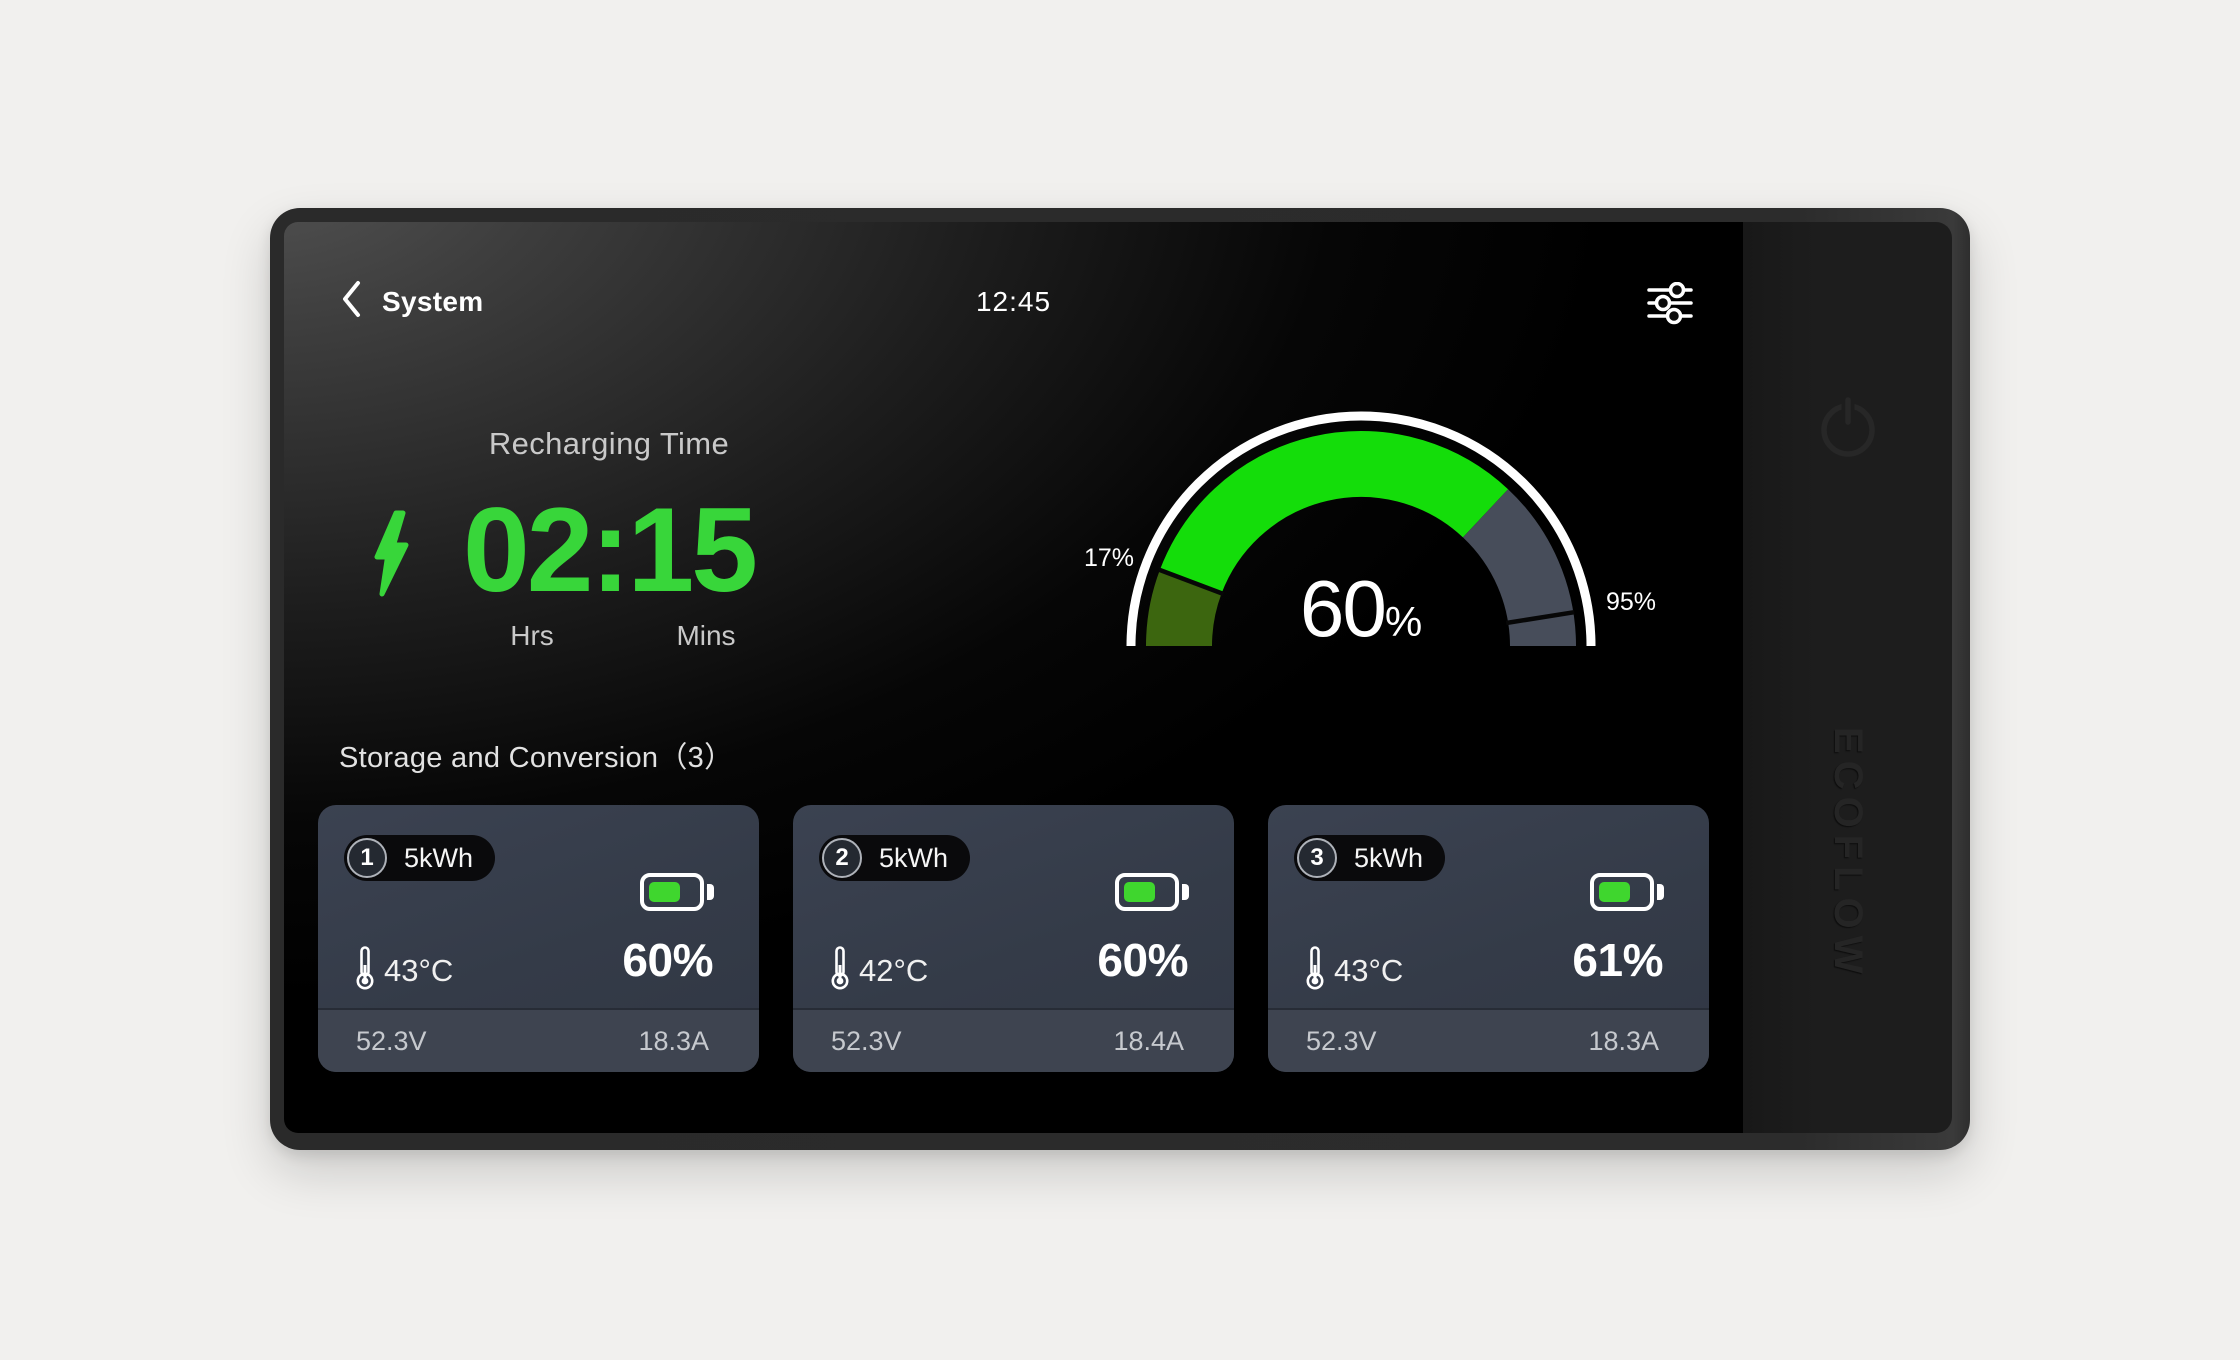  What do you see at coordinates (842, 858) in the screenshot?
I see `battery-index: 2` at bounding box center [842, 858].